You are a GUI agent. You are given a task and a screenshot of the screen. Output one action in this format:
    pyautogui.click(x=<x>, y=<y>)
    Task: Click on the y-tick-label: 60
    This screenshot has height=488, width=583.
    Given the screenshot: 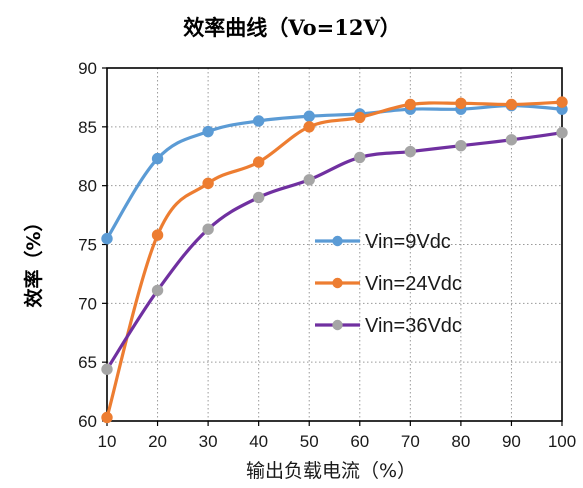 What is the action you would take?
    pyautogui.click(x=87, y=421)
    